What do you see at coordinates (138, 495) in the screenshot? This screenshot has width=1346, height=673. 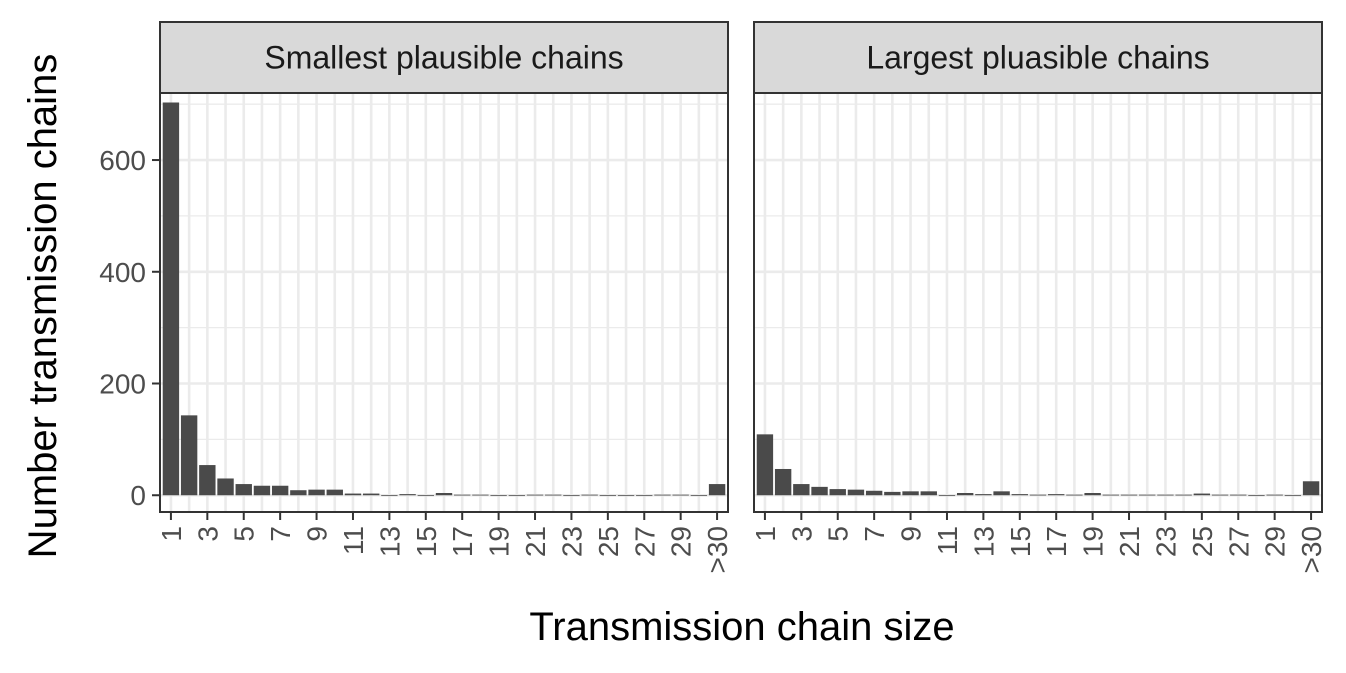 I see `y-tick-label: 0` at bounding box center [138, 495].